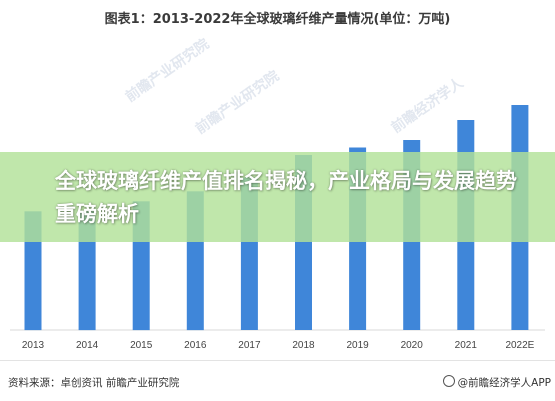  What do you see at coordinates (33, 345) in the screenshot?
I see `x-tick-label: 2013` at bounding box center [33, 345].